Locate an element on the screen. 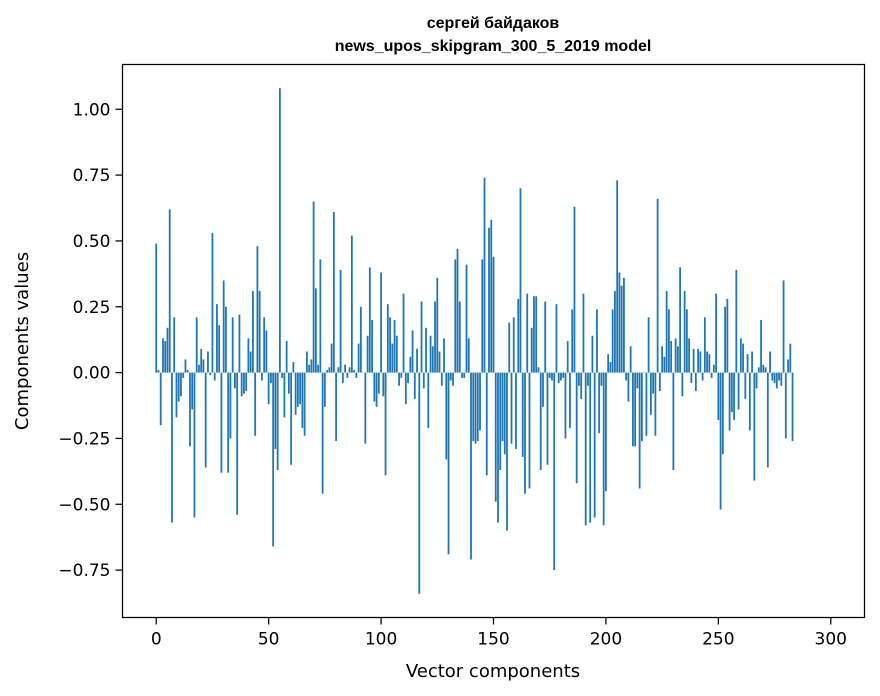  y-tick-label: −0.25 is located at coordinates (84, 439).